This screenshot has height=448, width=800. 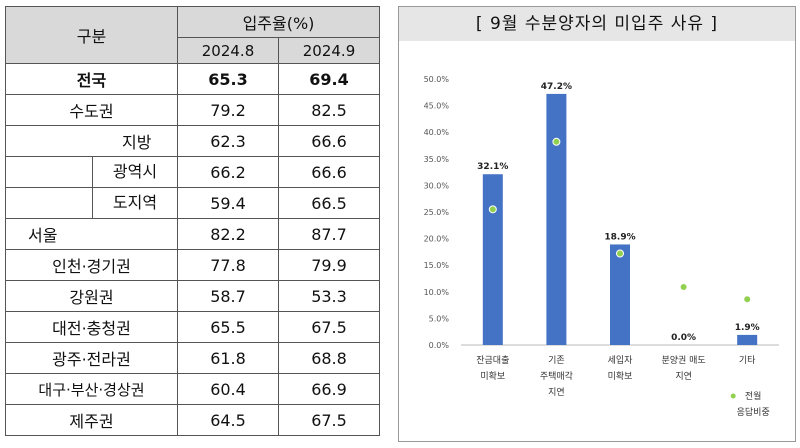 What do you see at coordinates (91, 296) in the screenshot?
I see `row-name: 강원권` at bounding box center [91, 296].